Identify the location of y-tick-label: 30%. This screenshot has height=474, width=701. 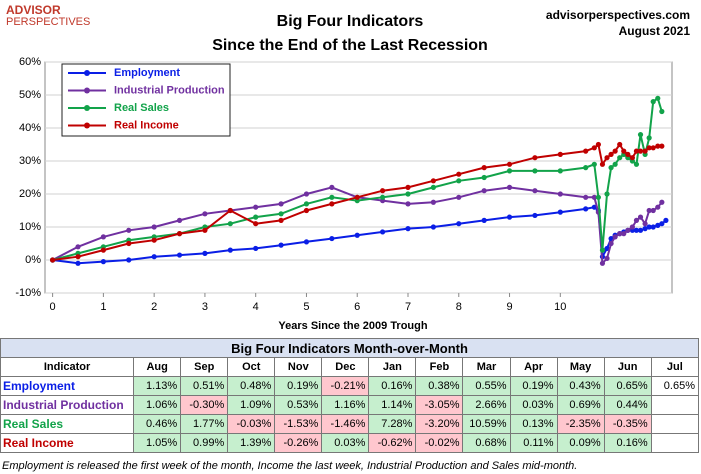
(30, 161).